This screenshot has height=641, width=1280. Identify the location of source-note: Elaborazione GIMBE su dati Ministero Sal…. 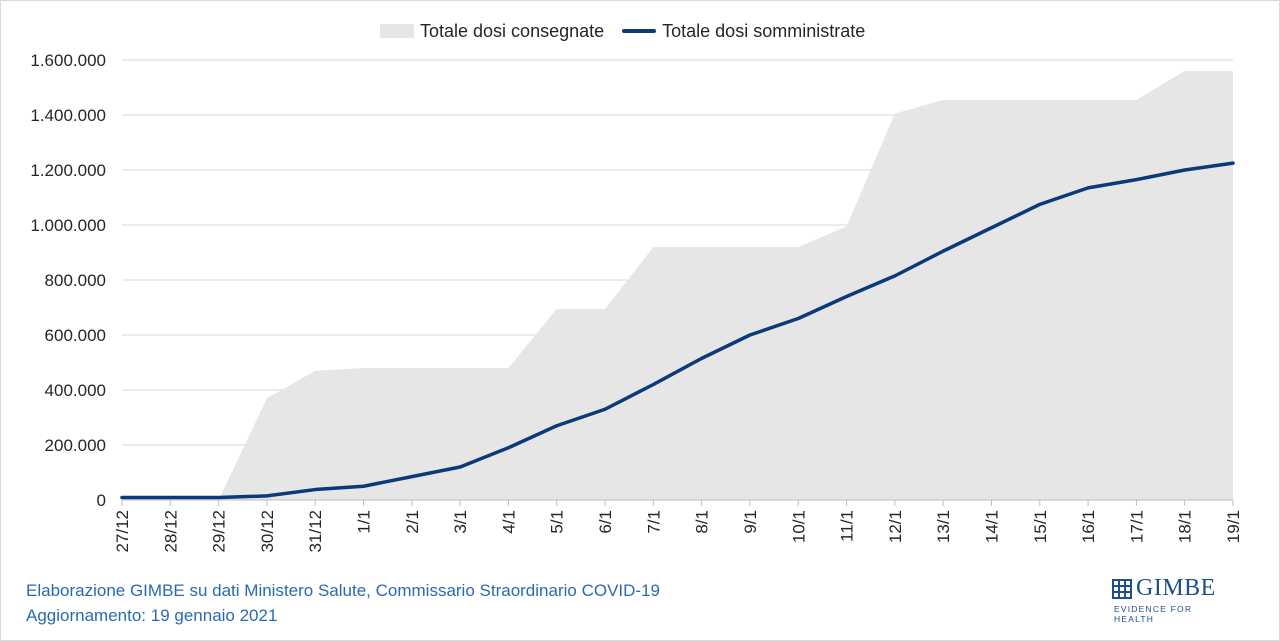
(343, 590).